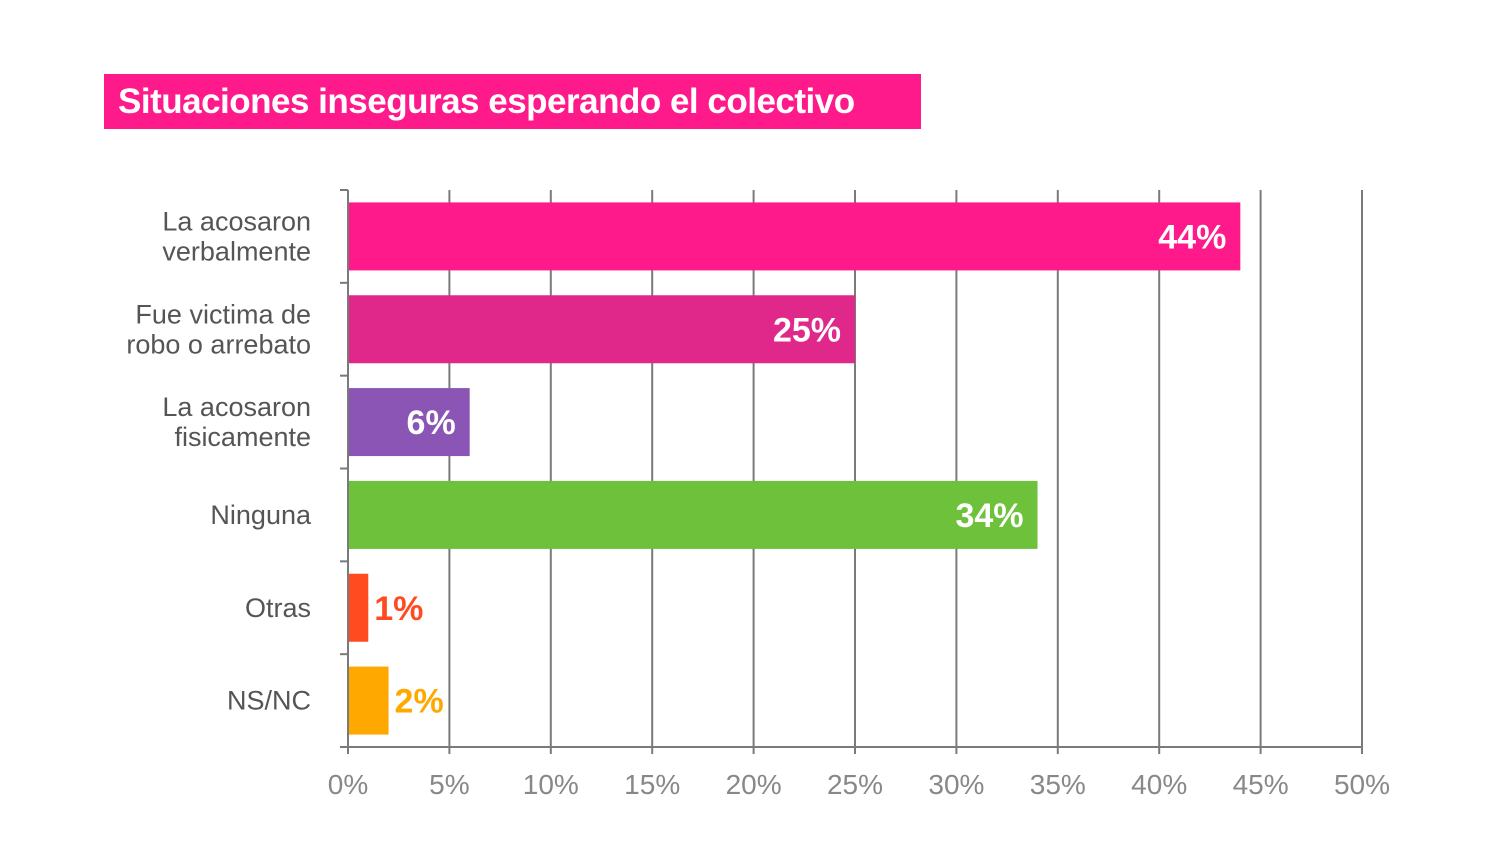 The width and height of the screenshot is (1500, 850). What do you see at coordinates (398, 609) in the screenshot?
I see `bar-value-label: 1%` at bounding box center [398, 609].